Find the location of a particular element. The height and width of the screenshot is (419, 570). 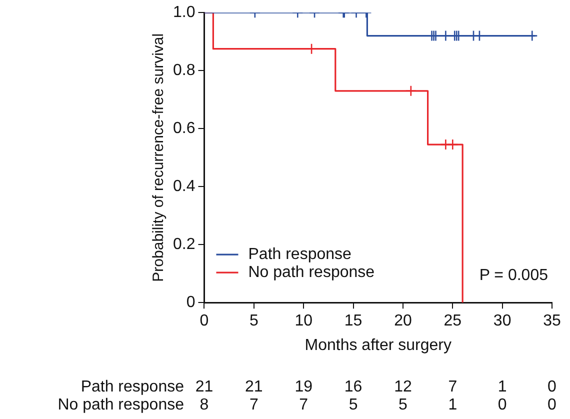

text: 16 is located at coordinates (353, 387).